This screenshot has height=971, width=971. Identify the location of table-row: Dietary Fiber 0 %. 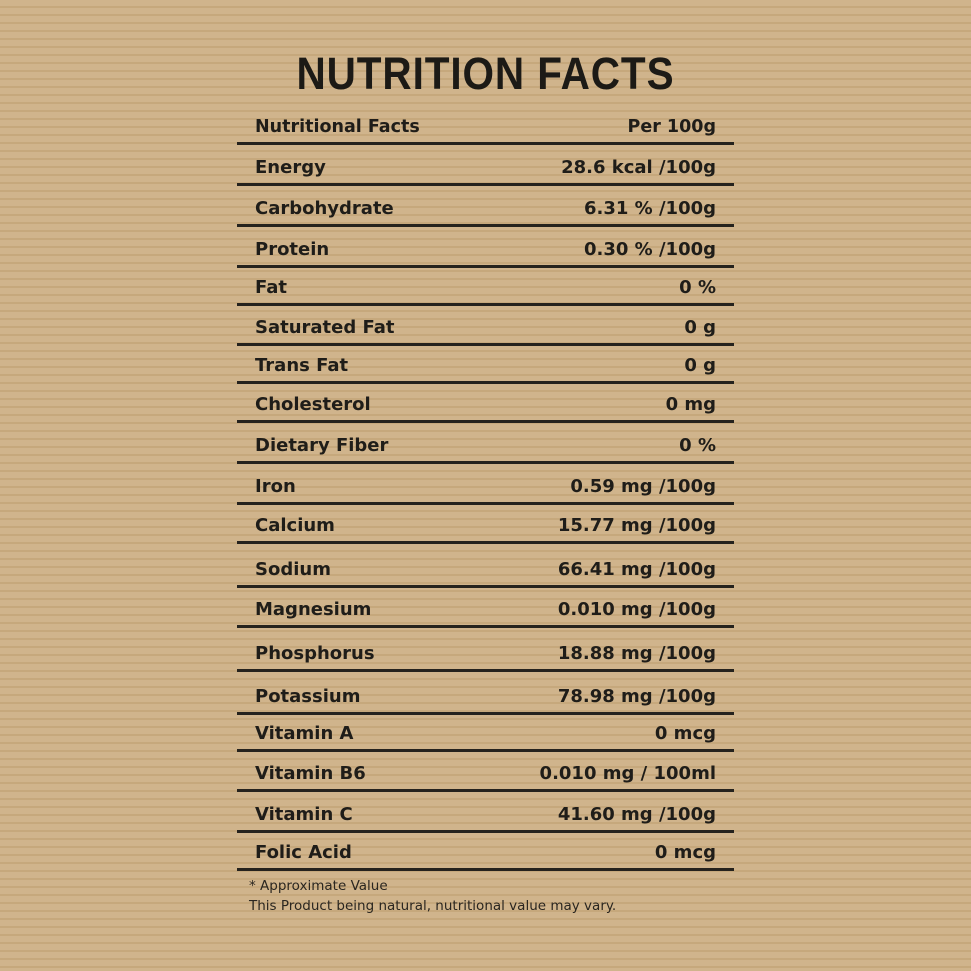
(485, 443).